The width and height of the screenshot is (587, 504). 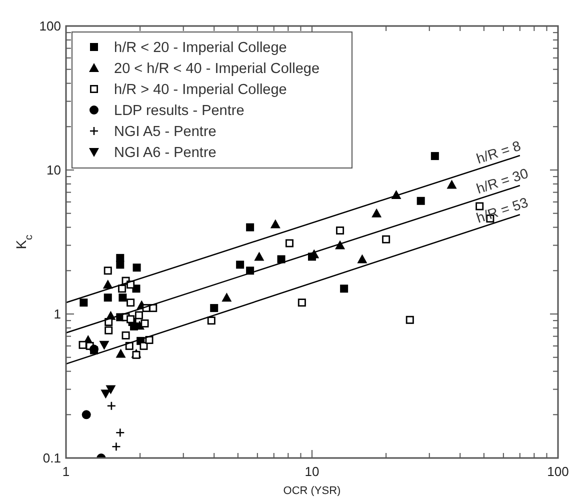 I want to click on legend-label: NGI A5 - Pentre, so click(x=165, y=132).